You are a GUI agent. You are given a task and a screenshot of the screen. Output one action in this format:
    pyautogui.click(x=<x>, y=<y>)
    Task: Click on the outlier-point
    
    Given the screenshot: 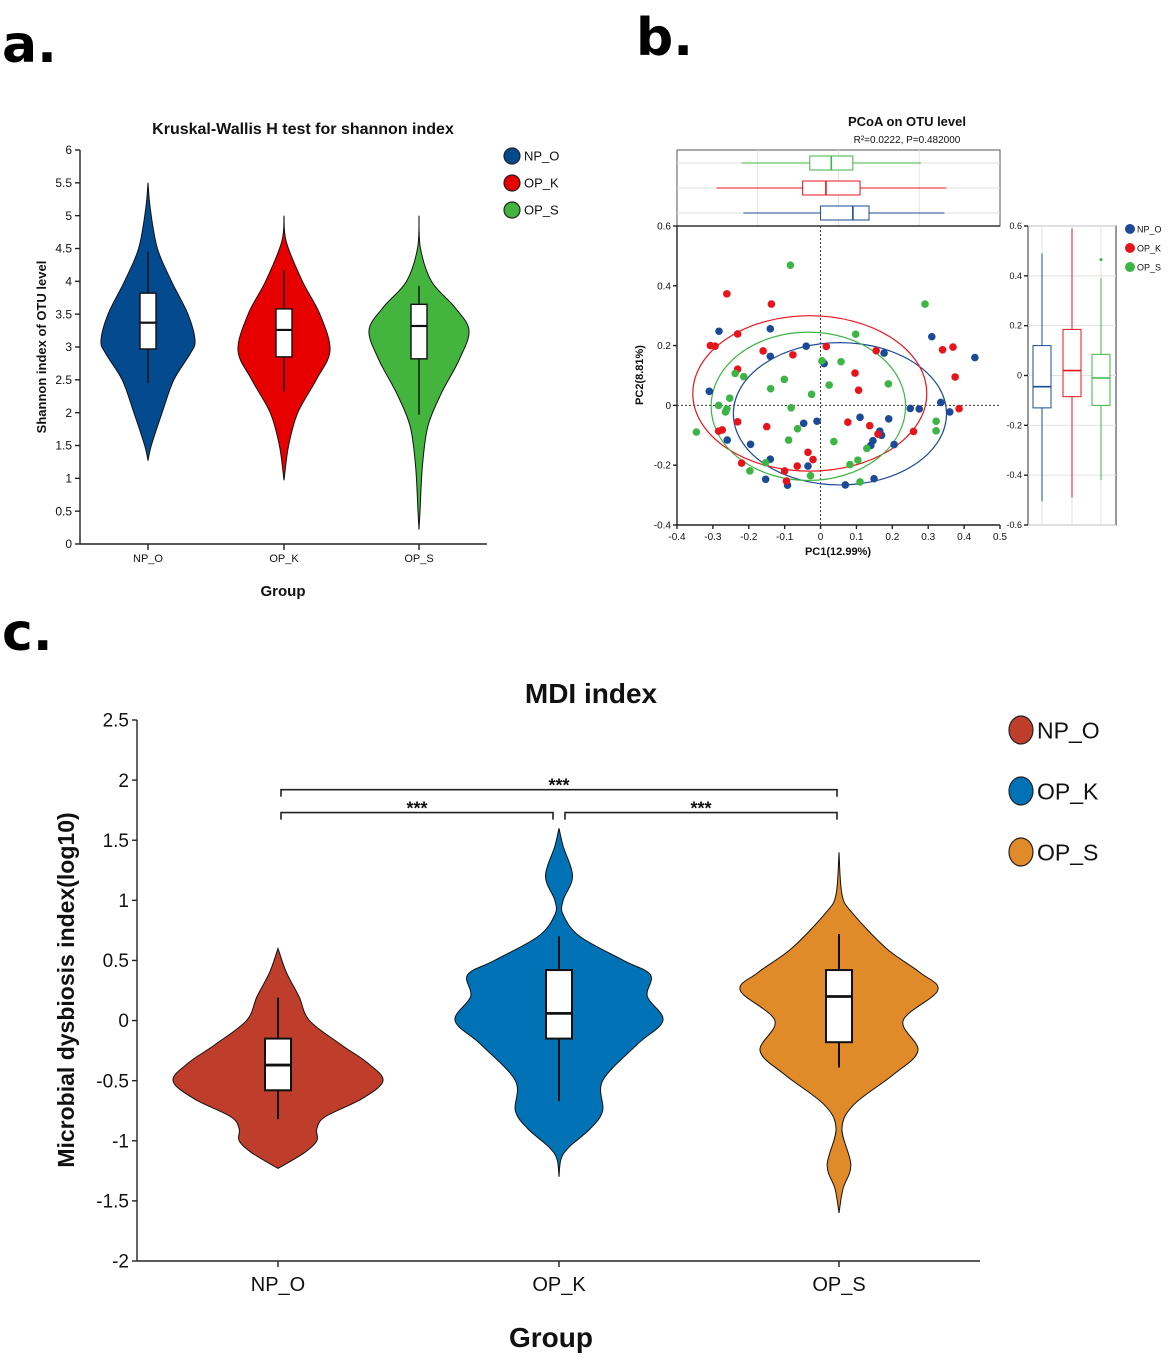 What is the action you would take?
    pyautogui.click(x=1101, y=260)
    